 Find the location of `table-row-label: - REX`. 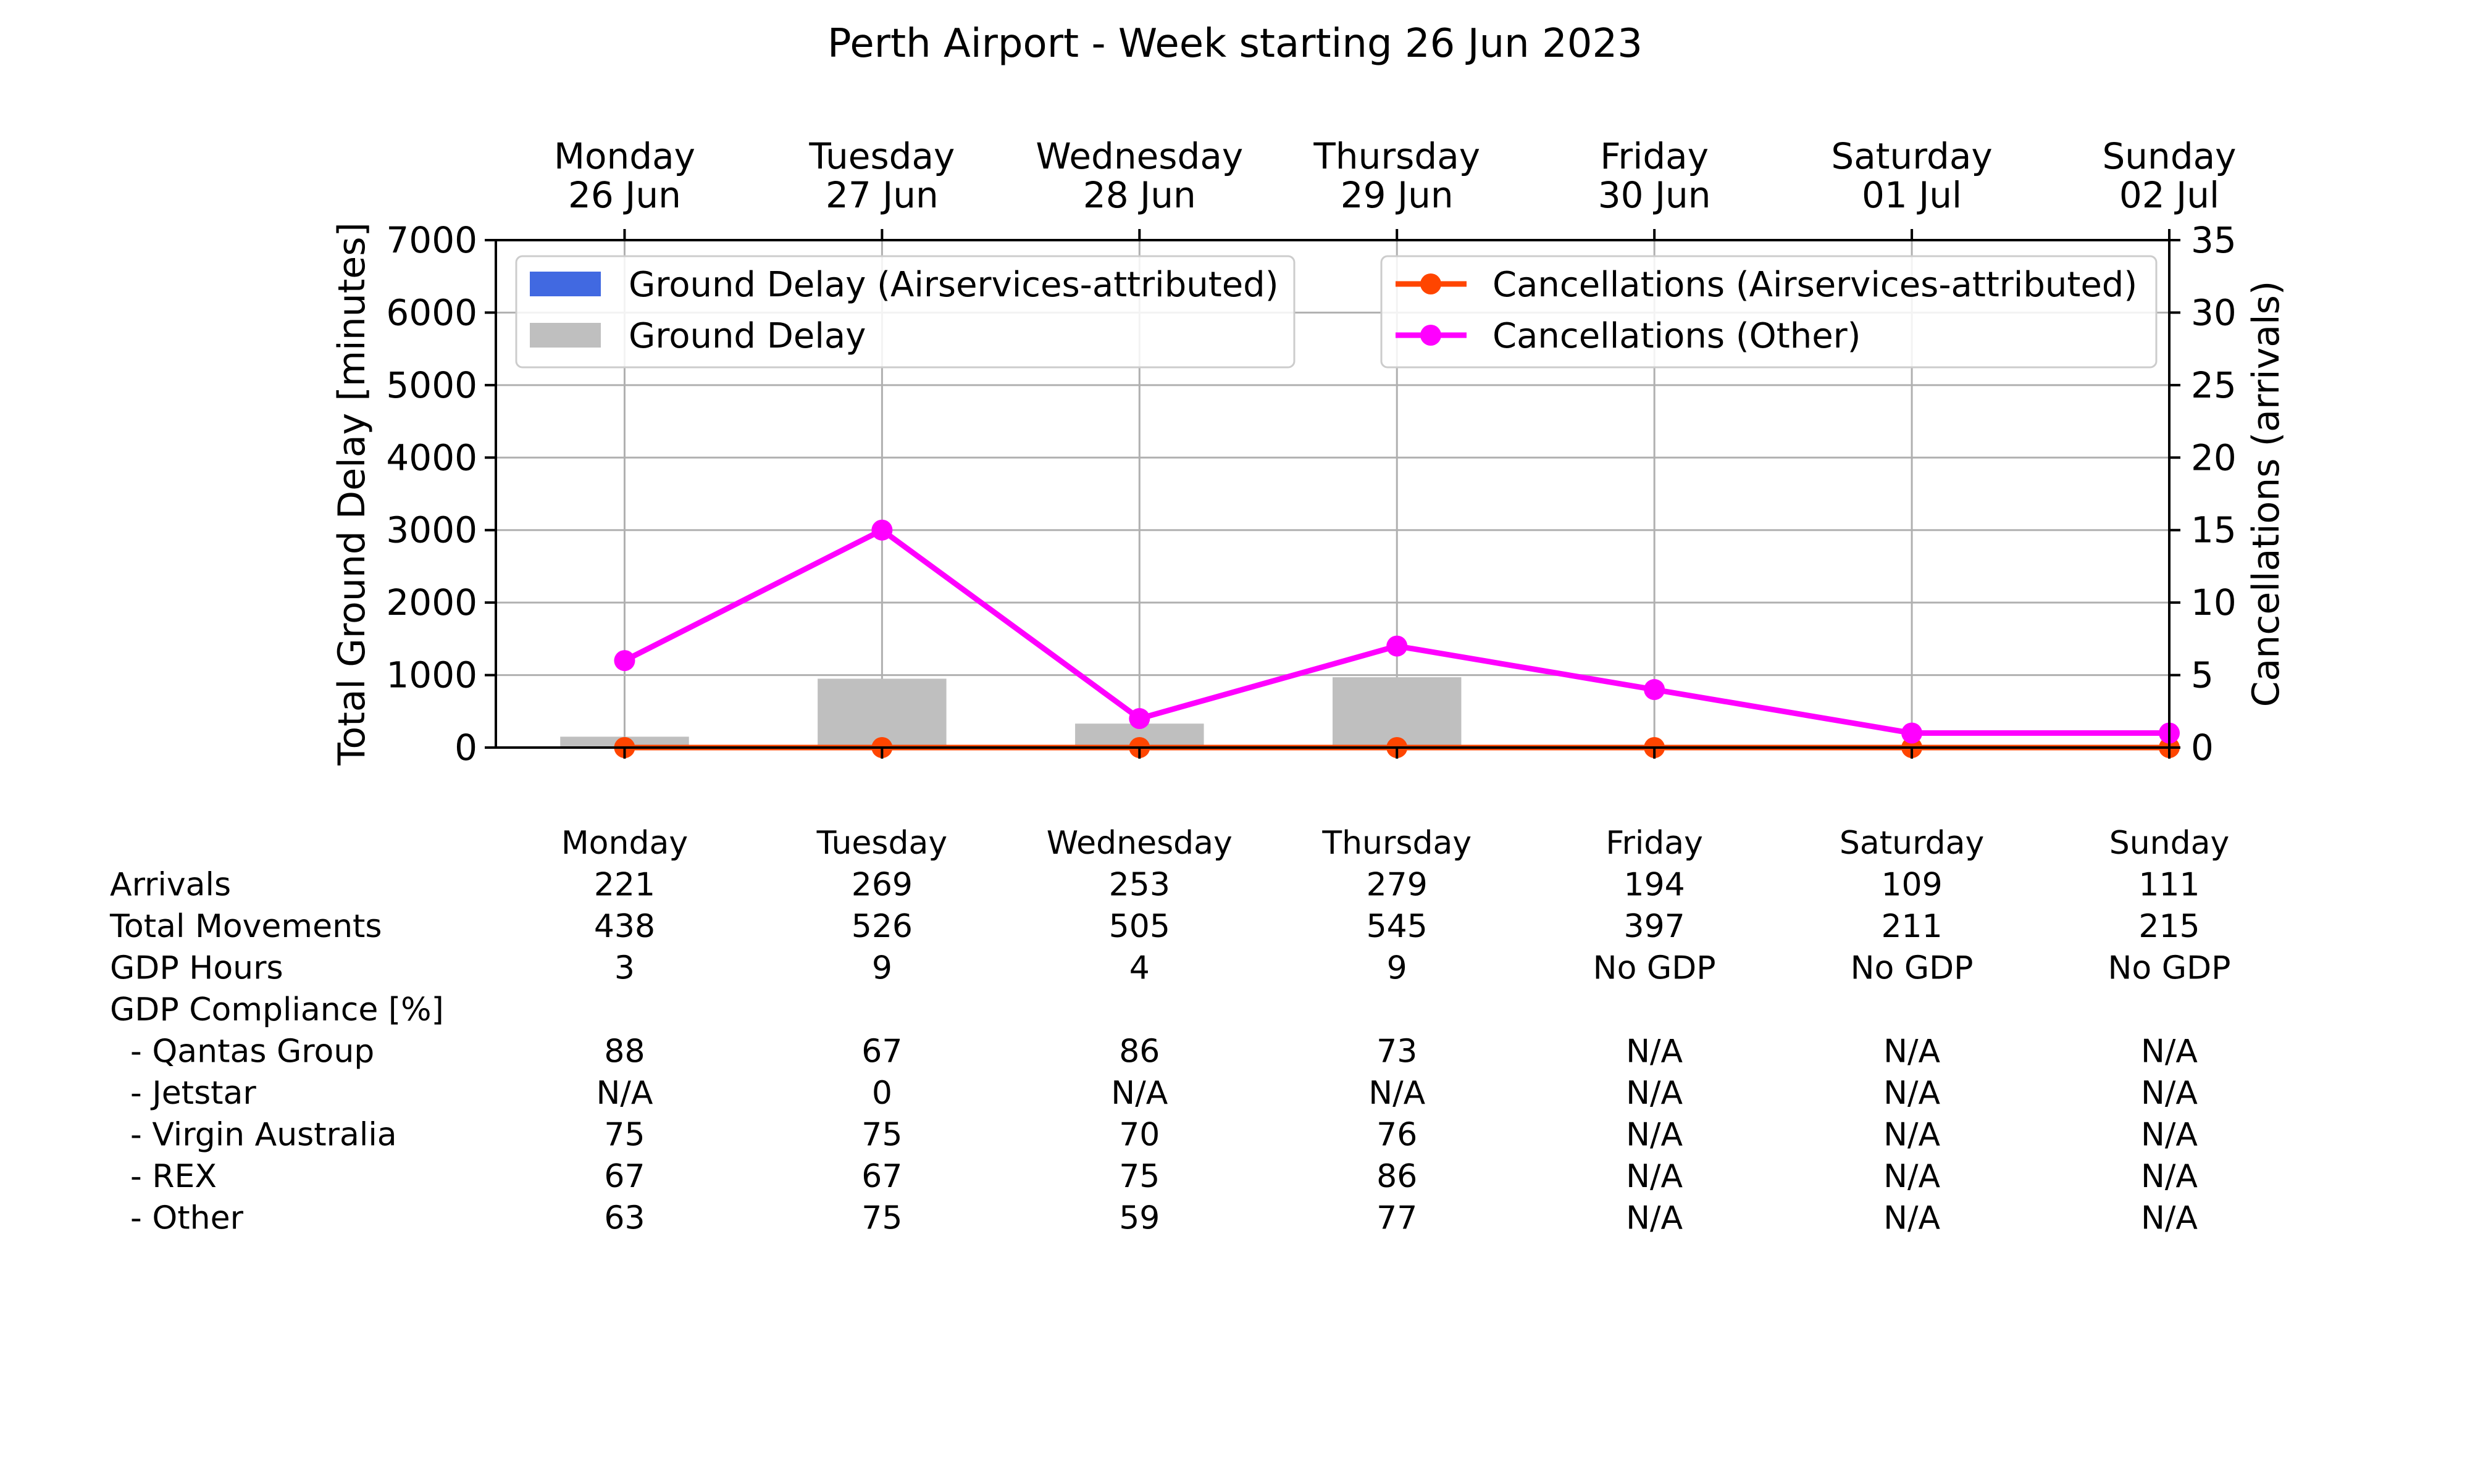

table-row-label: - REX is located at coordinates (163, 1176).